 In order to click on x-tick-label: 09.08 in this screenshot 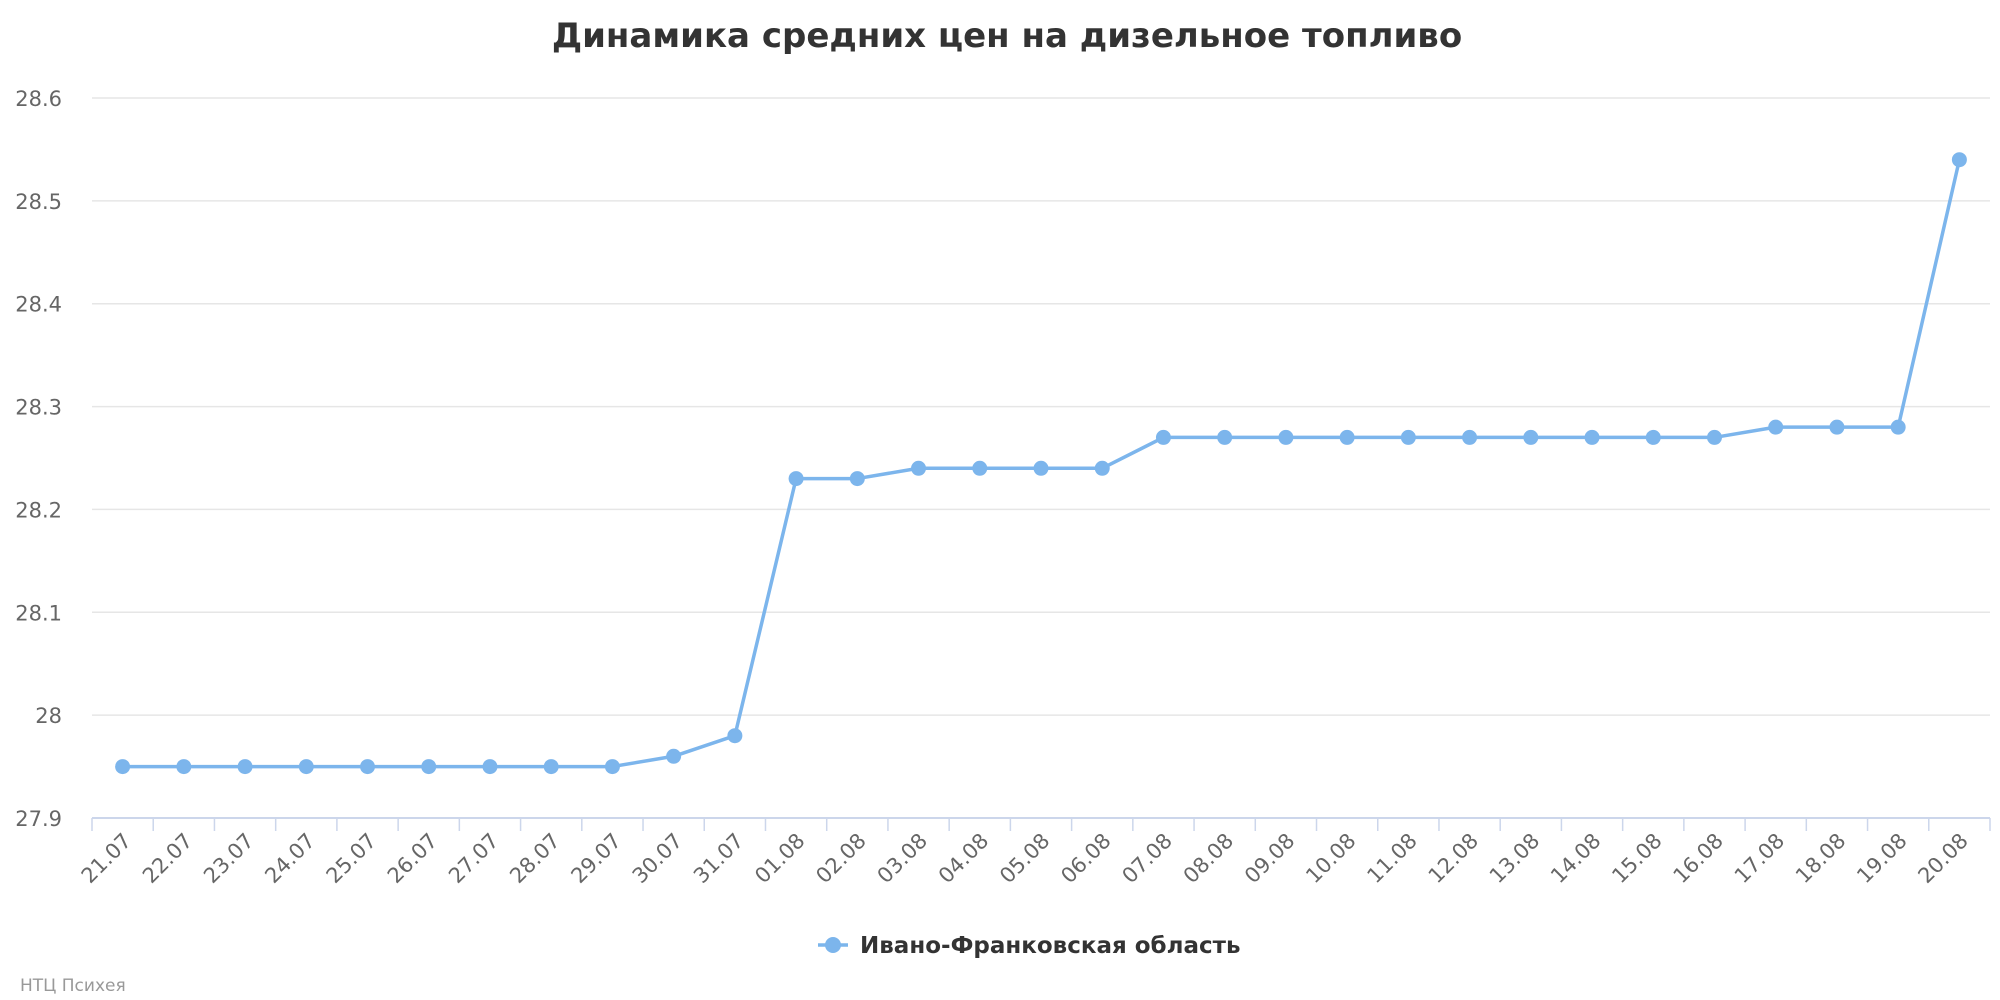, I will do `click(1269, 858)`.